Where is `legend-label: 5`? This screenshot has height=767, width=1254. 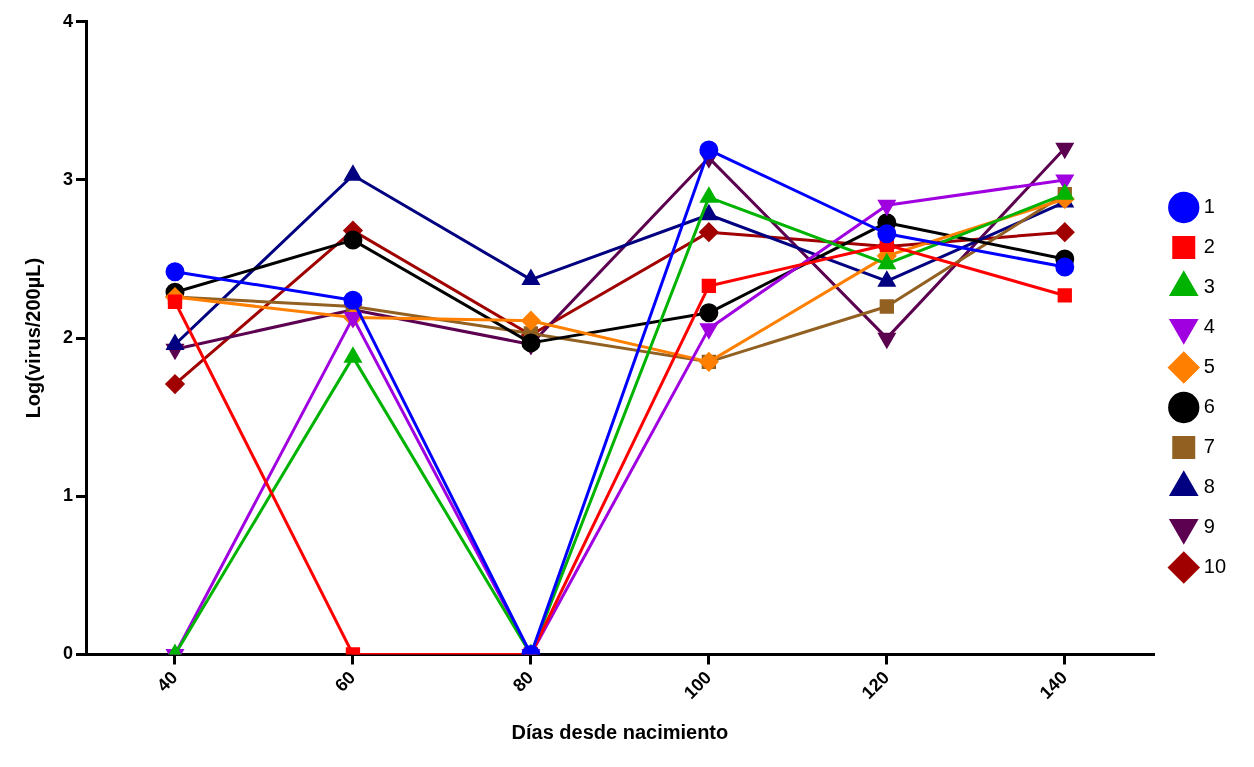 legend-label: 5 is located at coordinates (1209, 366).